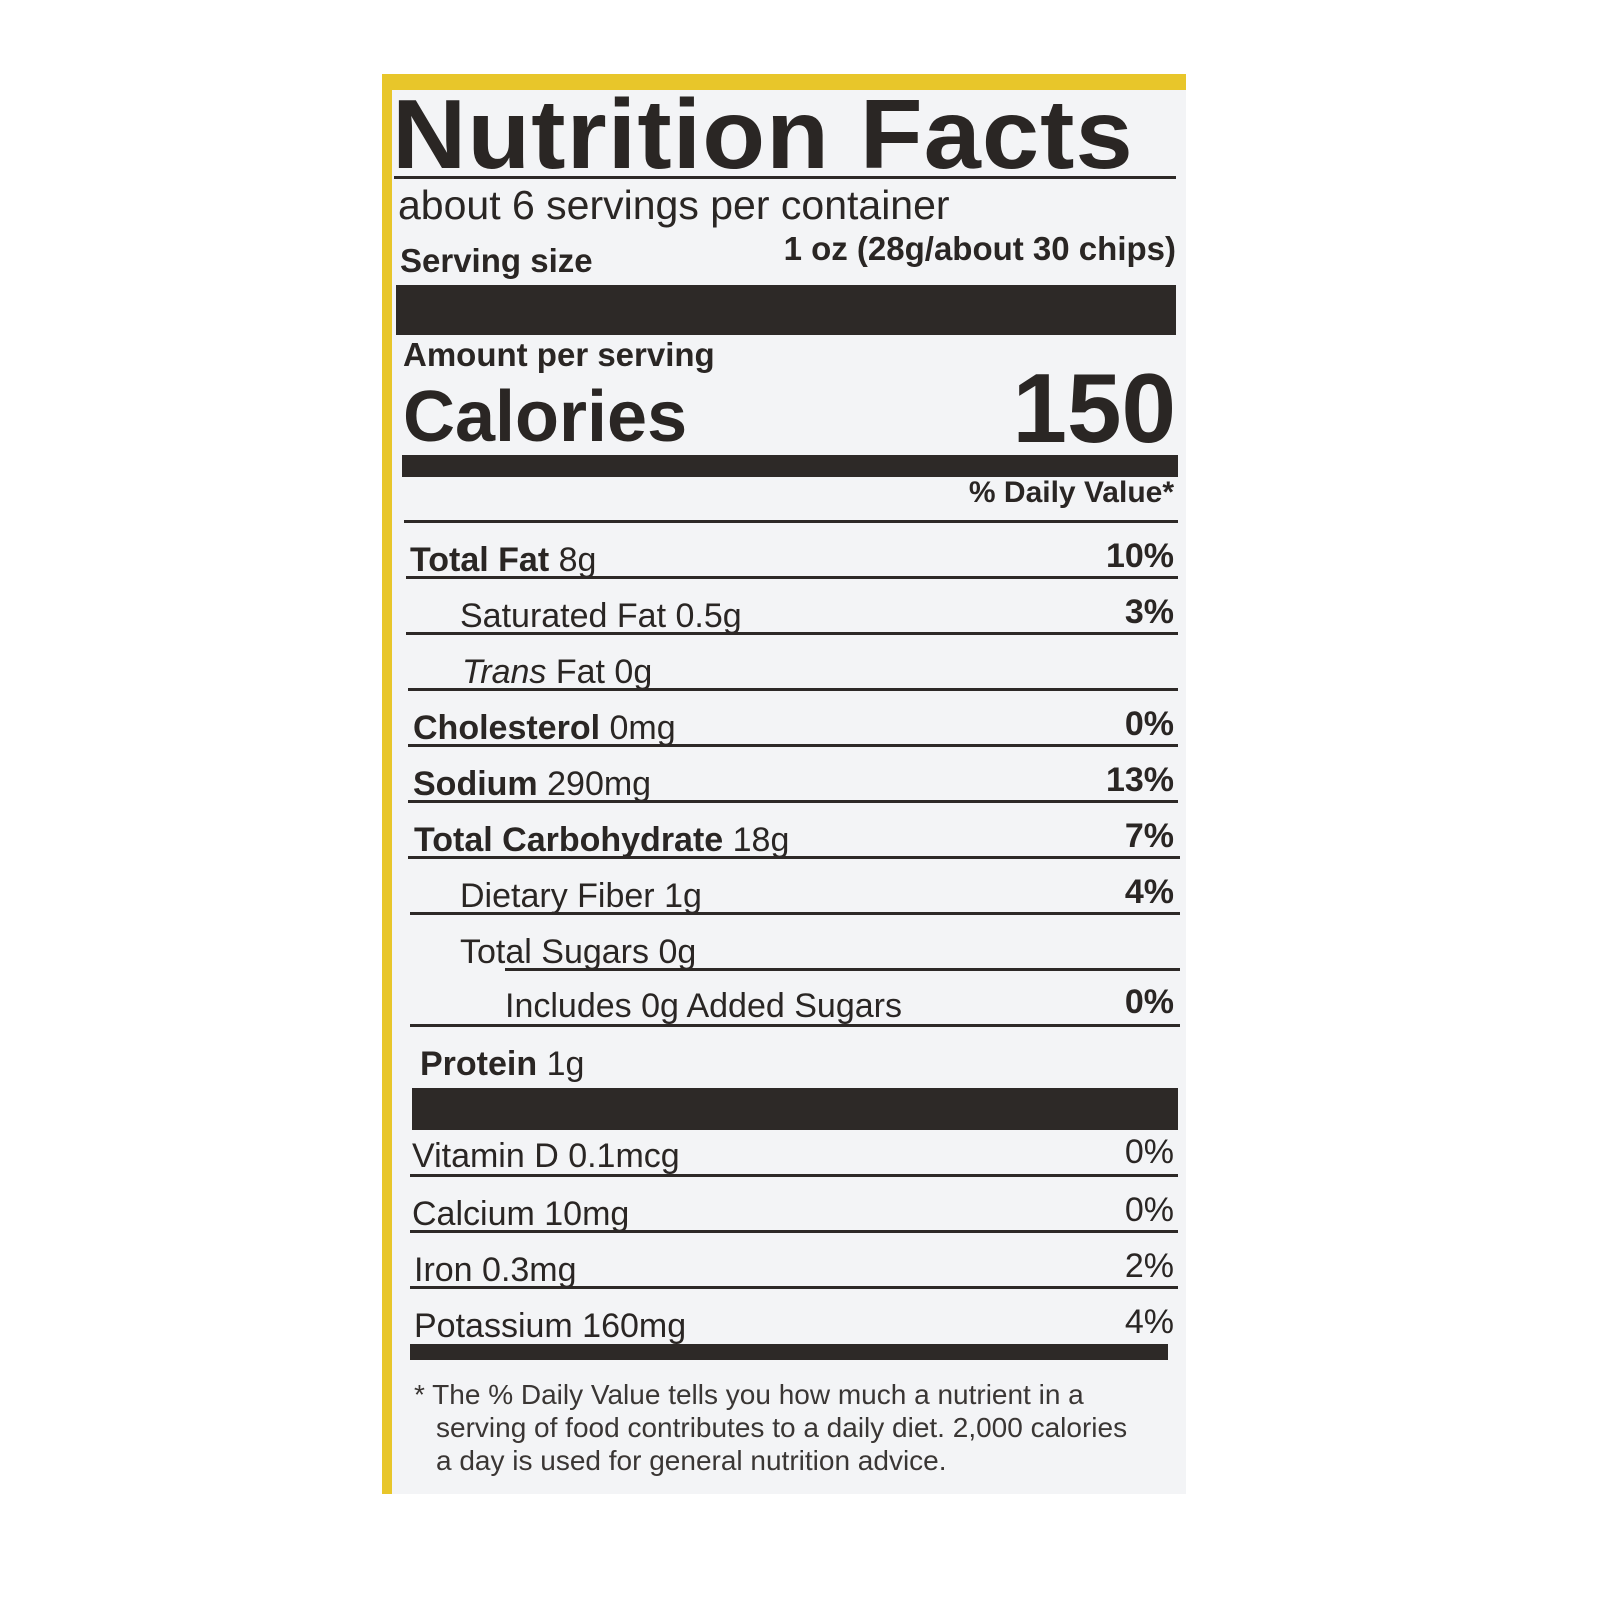 Image resolution: width=1600 pixels, height=1600 pixels. Describe the element at coordinates (559, 354) in the screenshot. I see `amount-per-serving: Amount per serving` at that location.